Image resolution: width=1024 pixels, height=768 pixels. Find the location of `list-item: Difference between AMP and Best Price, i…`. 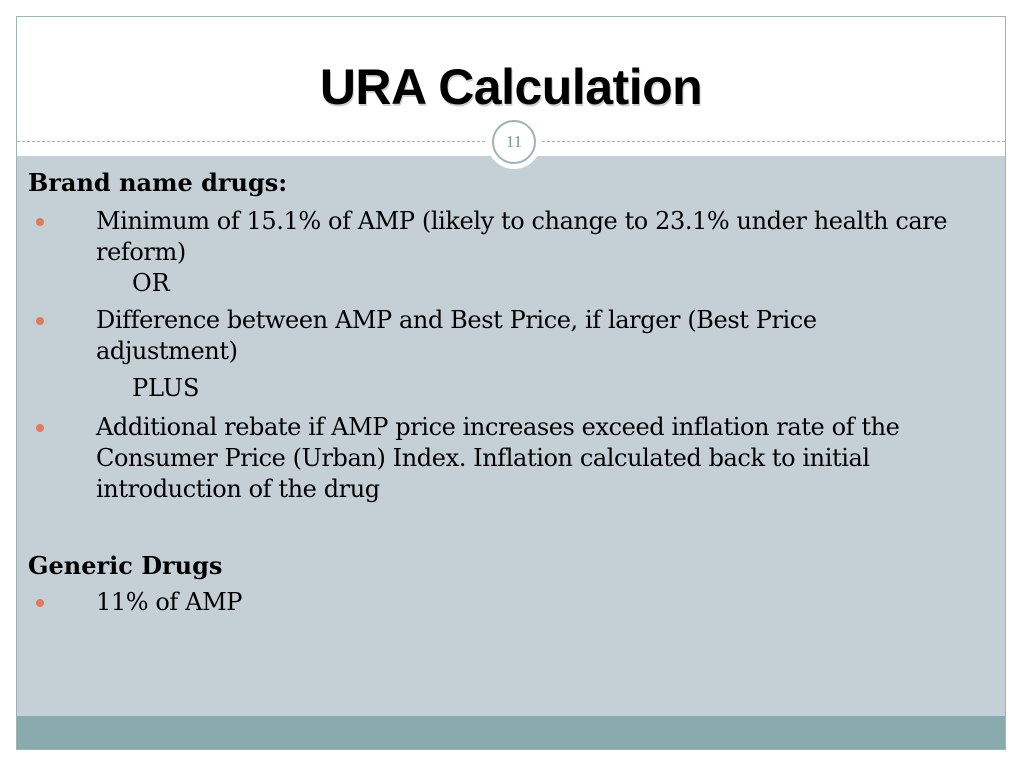

list-item: Difference between AMP and Best Price, i… is located at coordinates (488, 336).